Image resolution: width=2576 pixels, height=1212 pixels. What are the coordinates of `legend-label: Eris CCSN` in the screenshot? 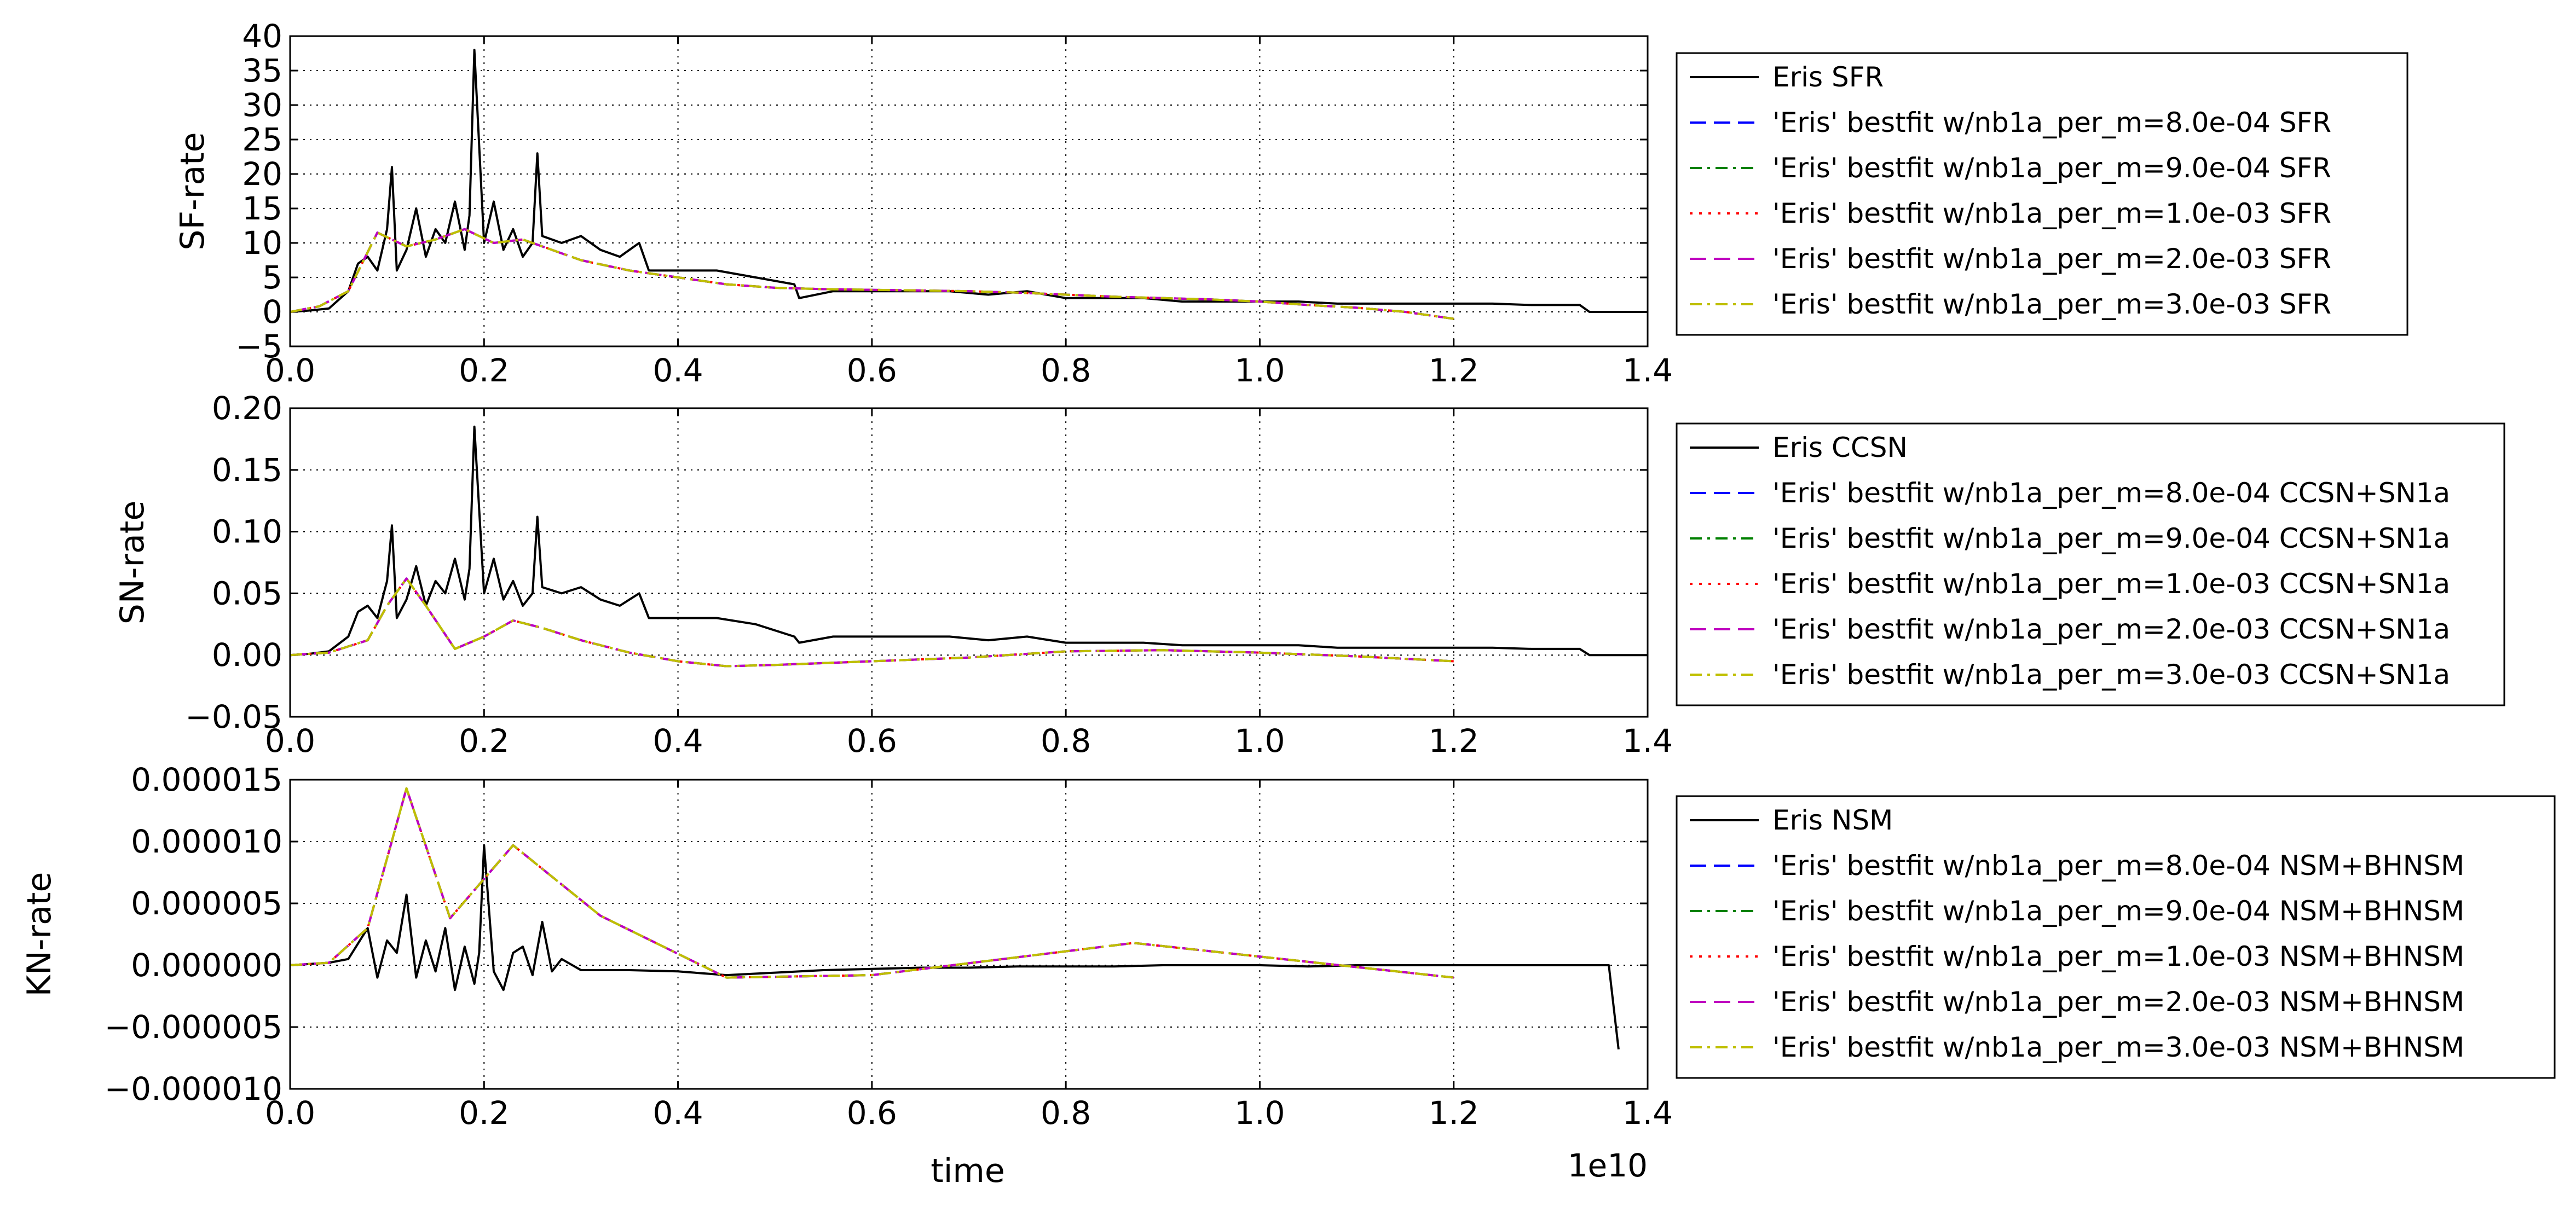 It's located at (1840, 447).